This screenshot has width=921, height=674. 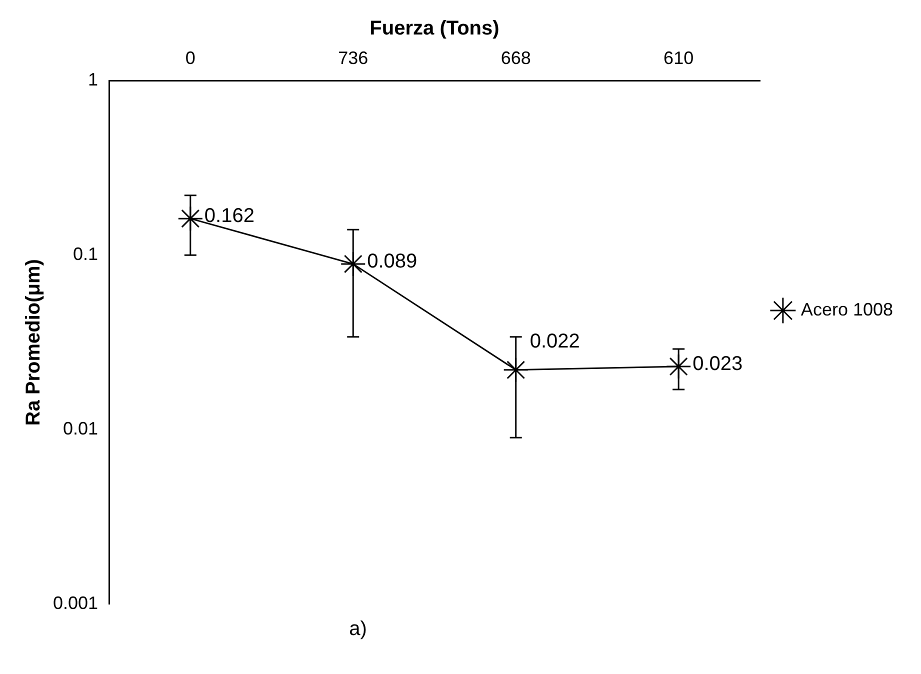 What do you see at coordinates (435, 29) in the screenshot?
I see `x-axis-title: Fuerza (Tons)` at bounding box center [435, 29].